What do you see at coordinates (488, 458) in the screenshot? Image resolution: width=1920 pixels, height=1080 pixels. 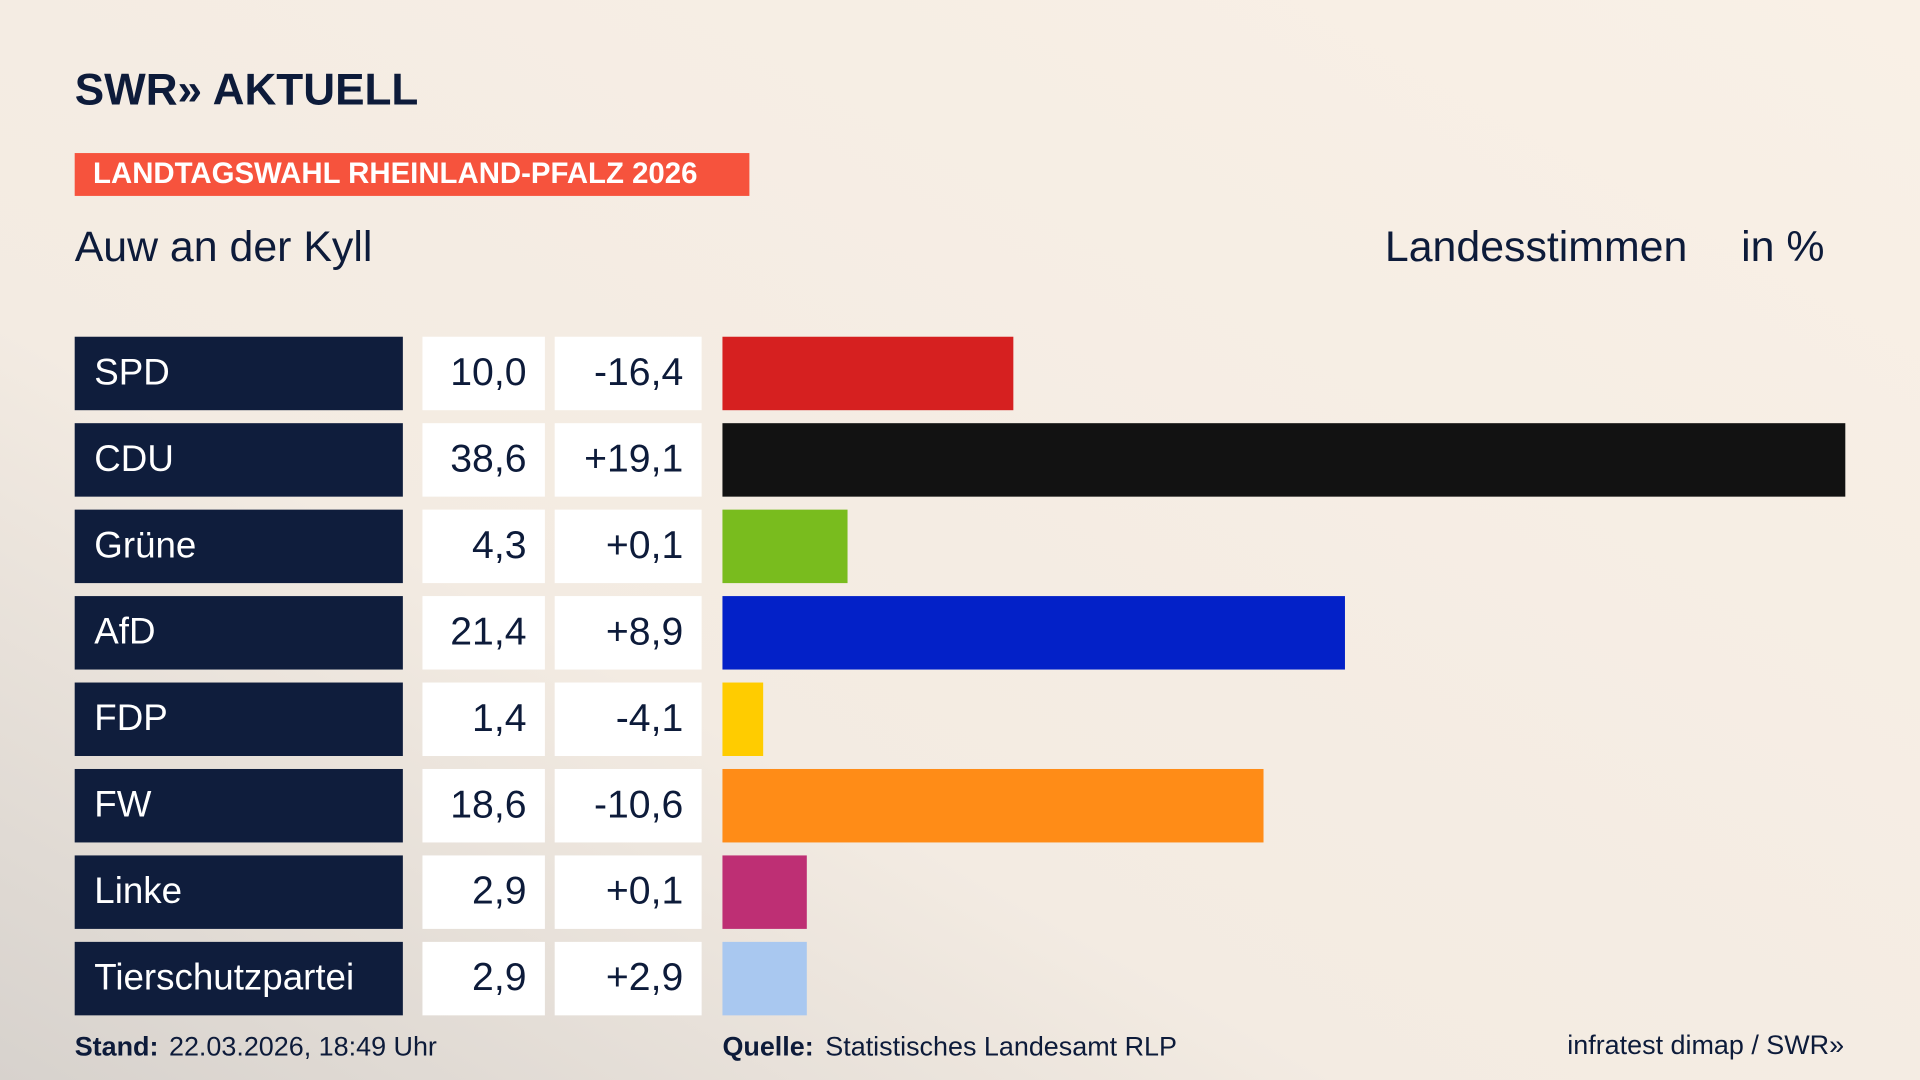 I see `value-label: 38,6` at bounding box center [488, 458].